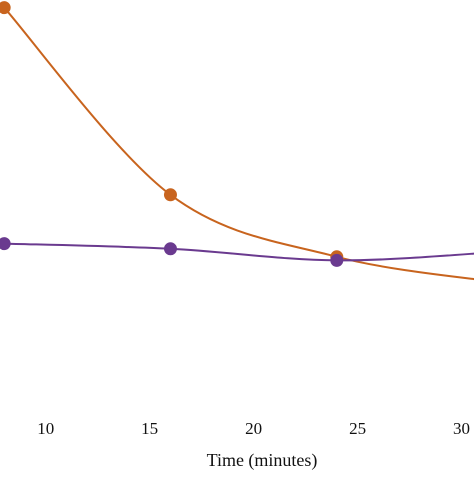 The image size is (474, 479). Describe the element at coordinates (357, 428) in the screenshot. I see `x-tick-label: 25` at that location.